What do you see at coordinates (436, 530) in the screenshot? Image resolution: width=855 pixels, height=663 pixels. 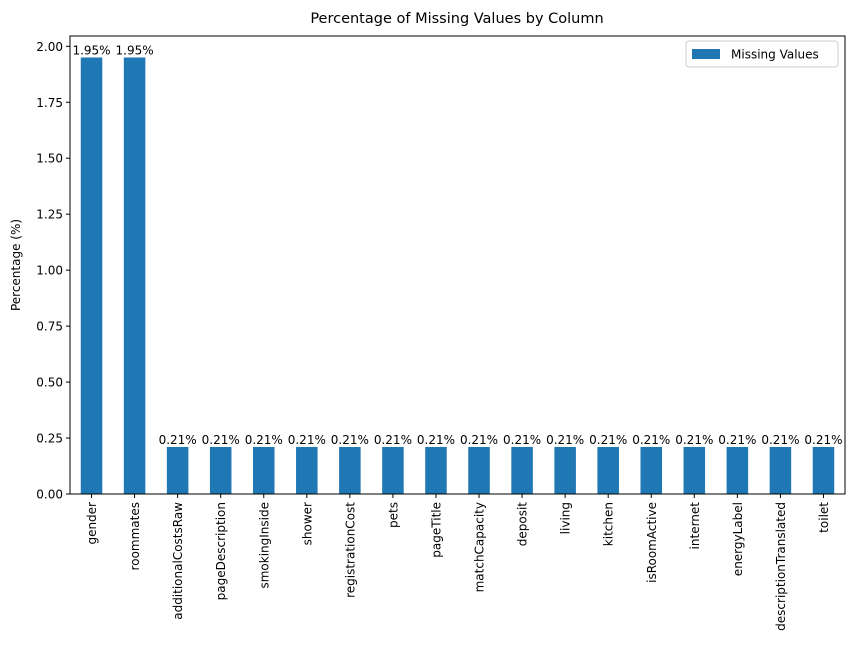 I see `x-tick-label: pageTitle` at bounding box center [436, 530].